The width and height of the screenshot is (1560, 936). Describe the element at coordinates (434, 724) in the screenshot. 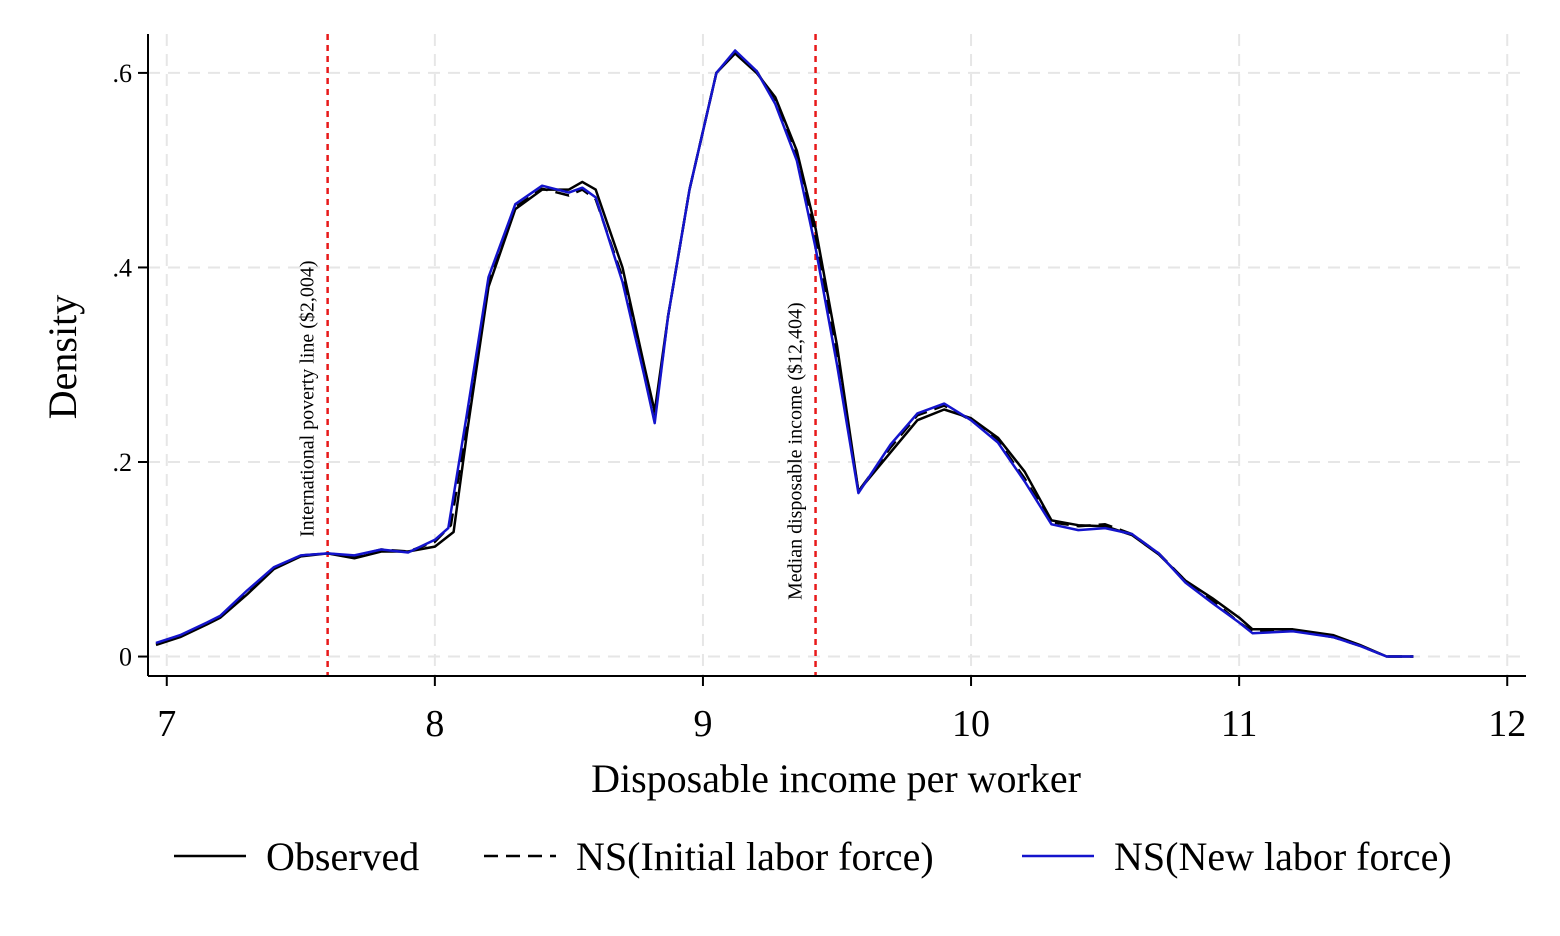

I see `x-tick-label: 8` at that location.